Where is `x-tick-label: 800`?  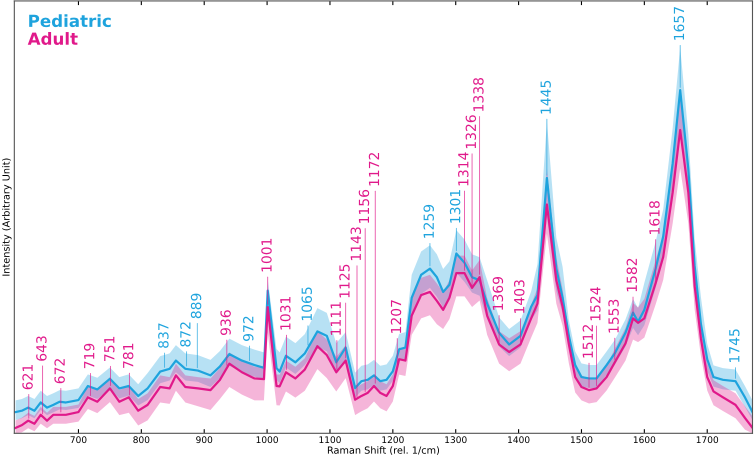
x-tick-label: 800 is located at coordinates (141, 440).